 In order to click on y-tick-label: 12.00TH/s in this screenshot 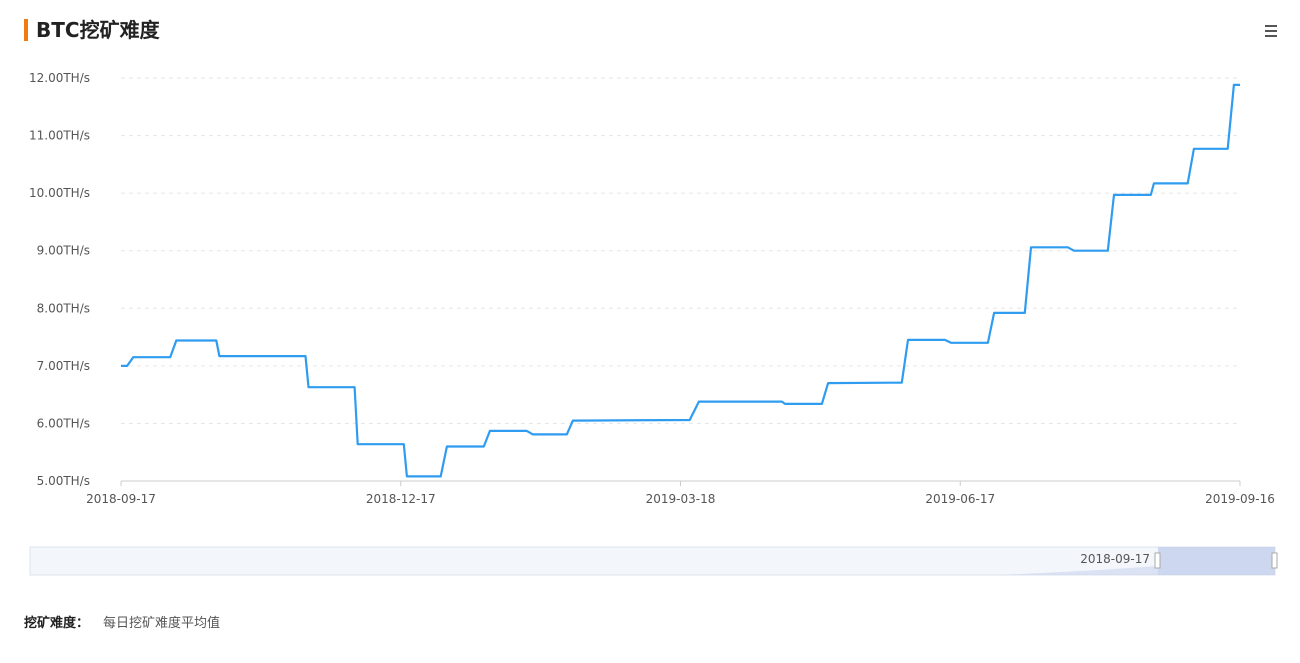, I will do `click(59, 78)`.